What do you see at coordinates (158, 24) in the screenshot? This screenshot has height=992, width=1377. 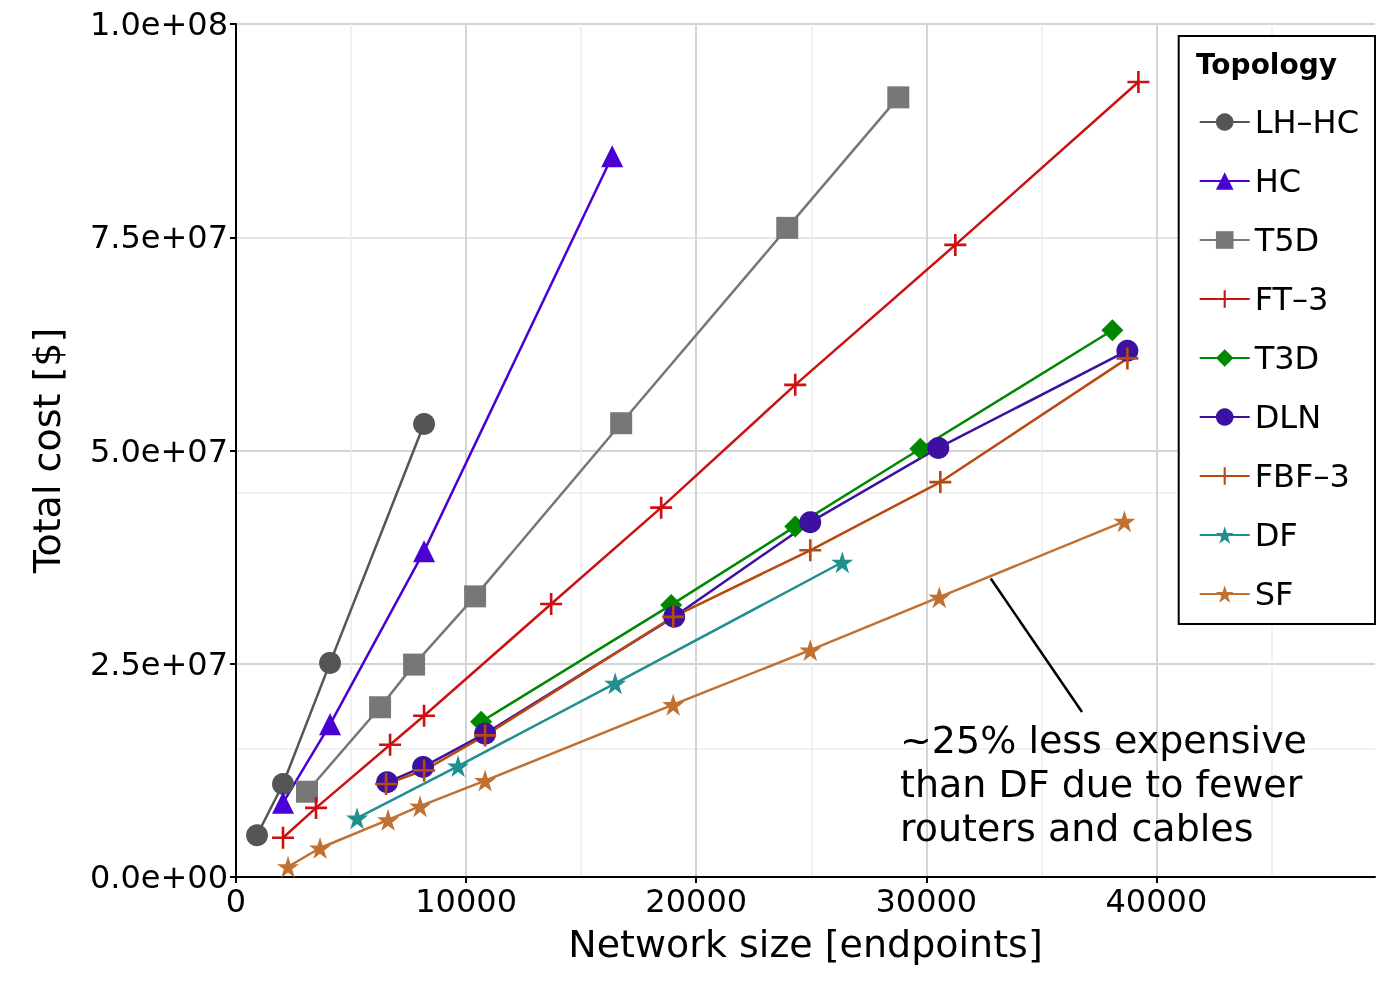 I see `y-tick-label: 1.0e+08` at bounding box center [158, 24].